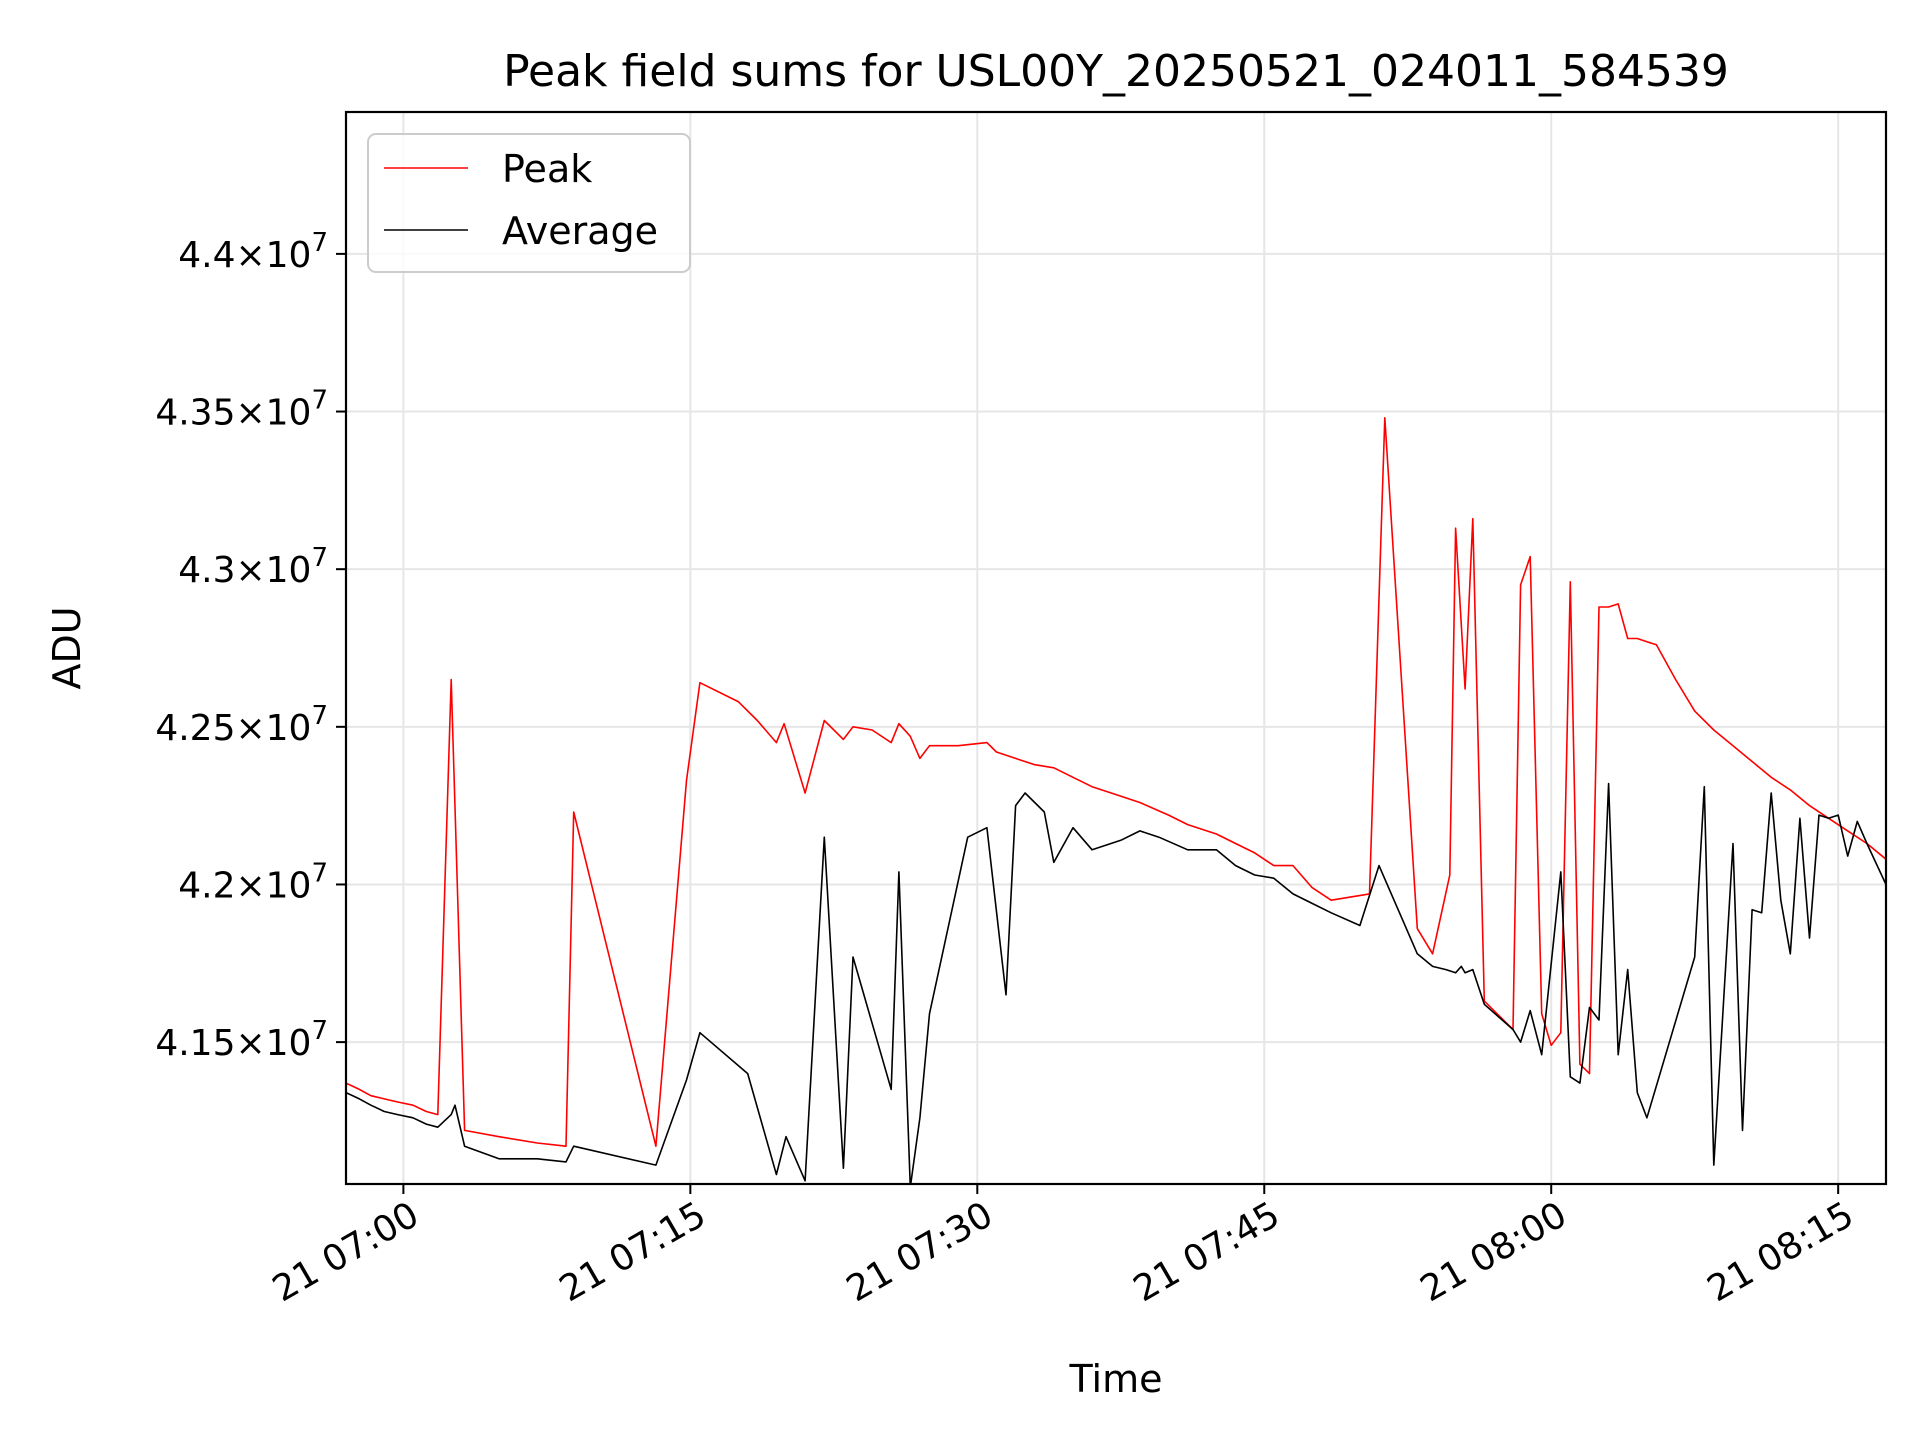 This screenshot has width=1920, height=1444. What do you see at coordinates (547, 169) in the screenshot?
I see `legend-label-peak: Peak` at bounding box center [547, 169].